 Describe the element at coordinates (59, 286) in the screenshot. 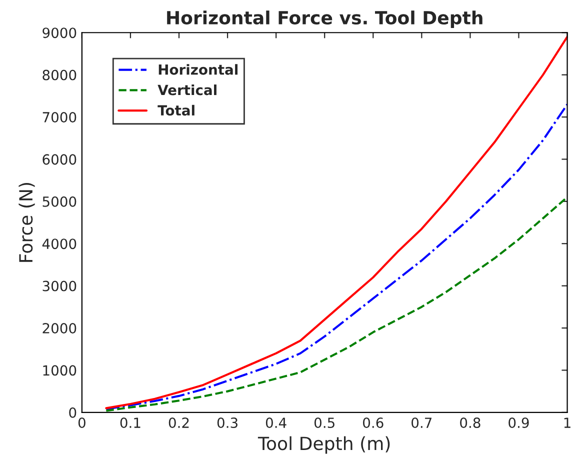

I see `y-tick-label: 3000` at that location.